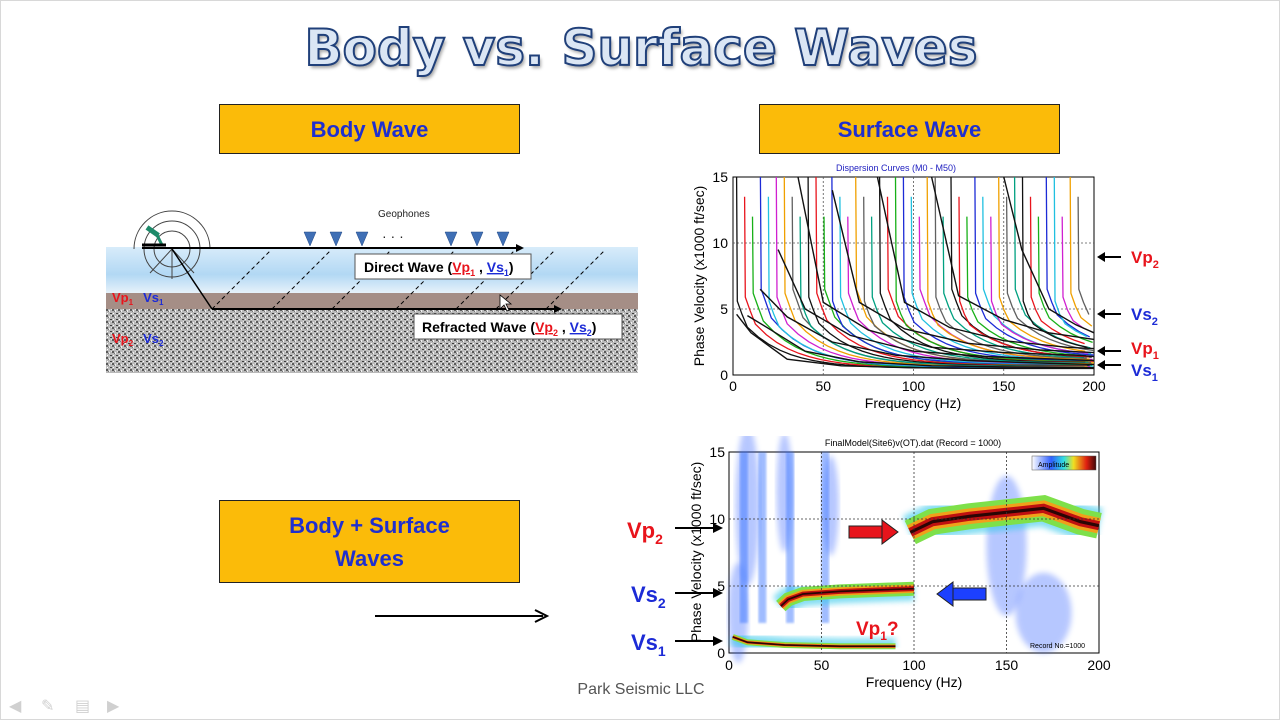 The image size is (1280, 720). Describe the element at coordinates (961, 594) in the screenshot. I see `blue-arrow` at that location.